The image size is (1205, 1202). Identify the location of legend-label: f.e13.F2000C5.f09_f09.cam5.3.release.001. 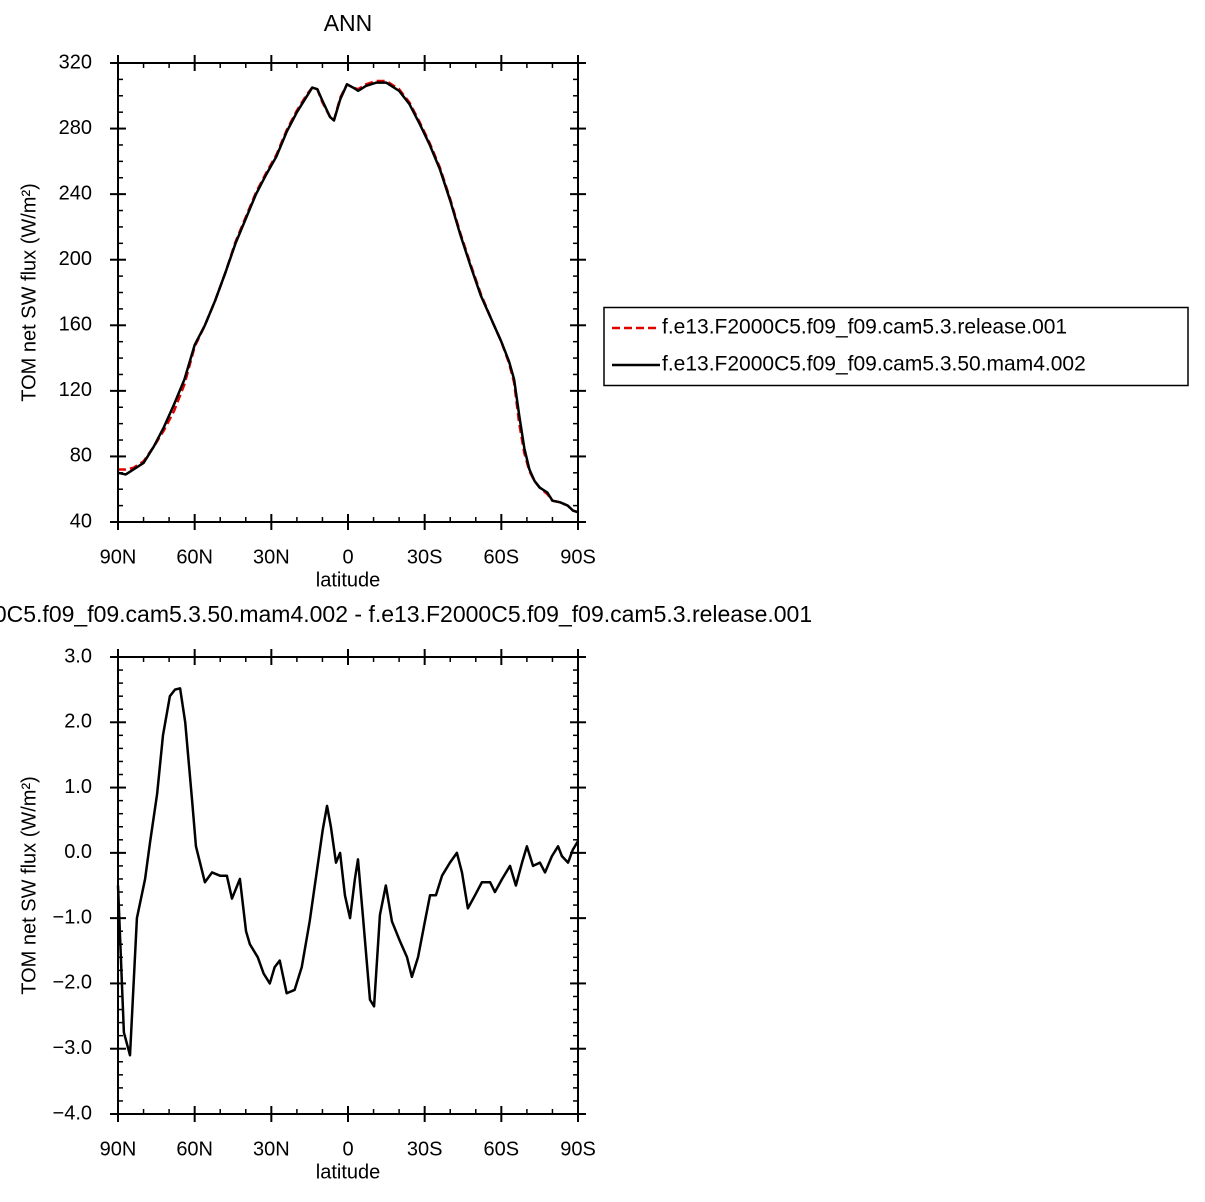
(864, 327).